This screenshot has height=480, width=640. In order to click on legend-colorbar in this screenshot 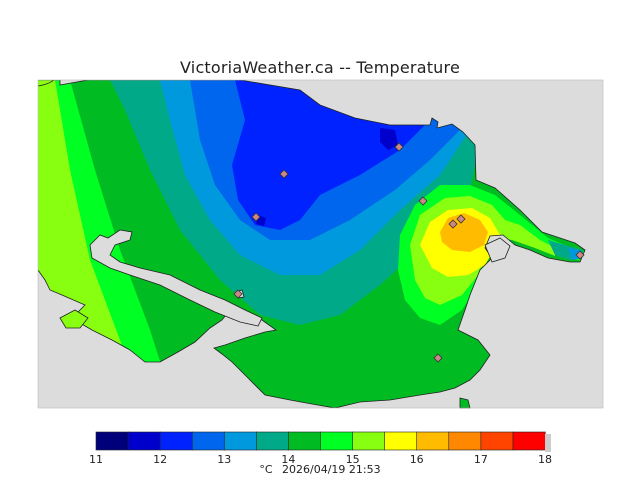, I will do `click(323, 441)`.